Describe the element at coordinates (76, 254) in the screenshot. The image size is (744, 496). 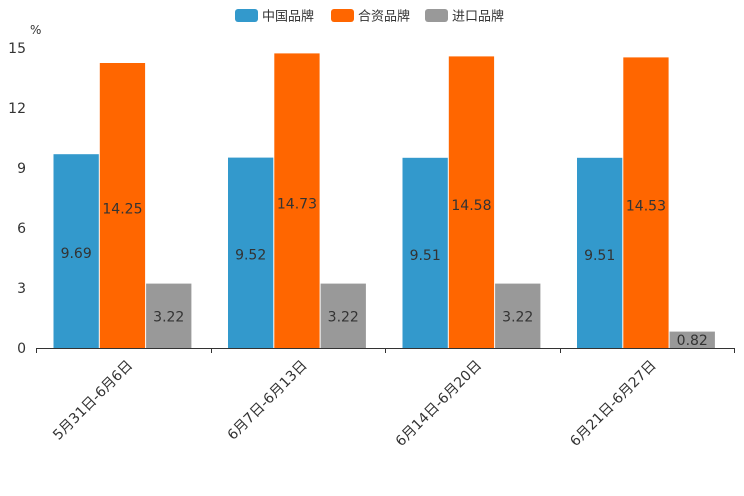
I see `data-label-series1-cat1: 9.69` at that location.